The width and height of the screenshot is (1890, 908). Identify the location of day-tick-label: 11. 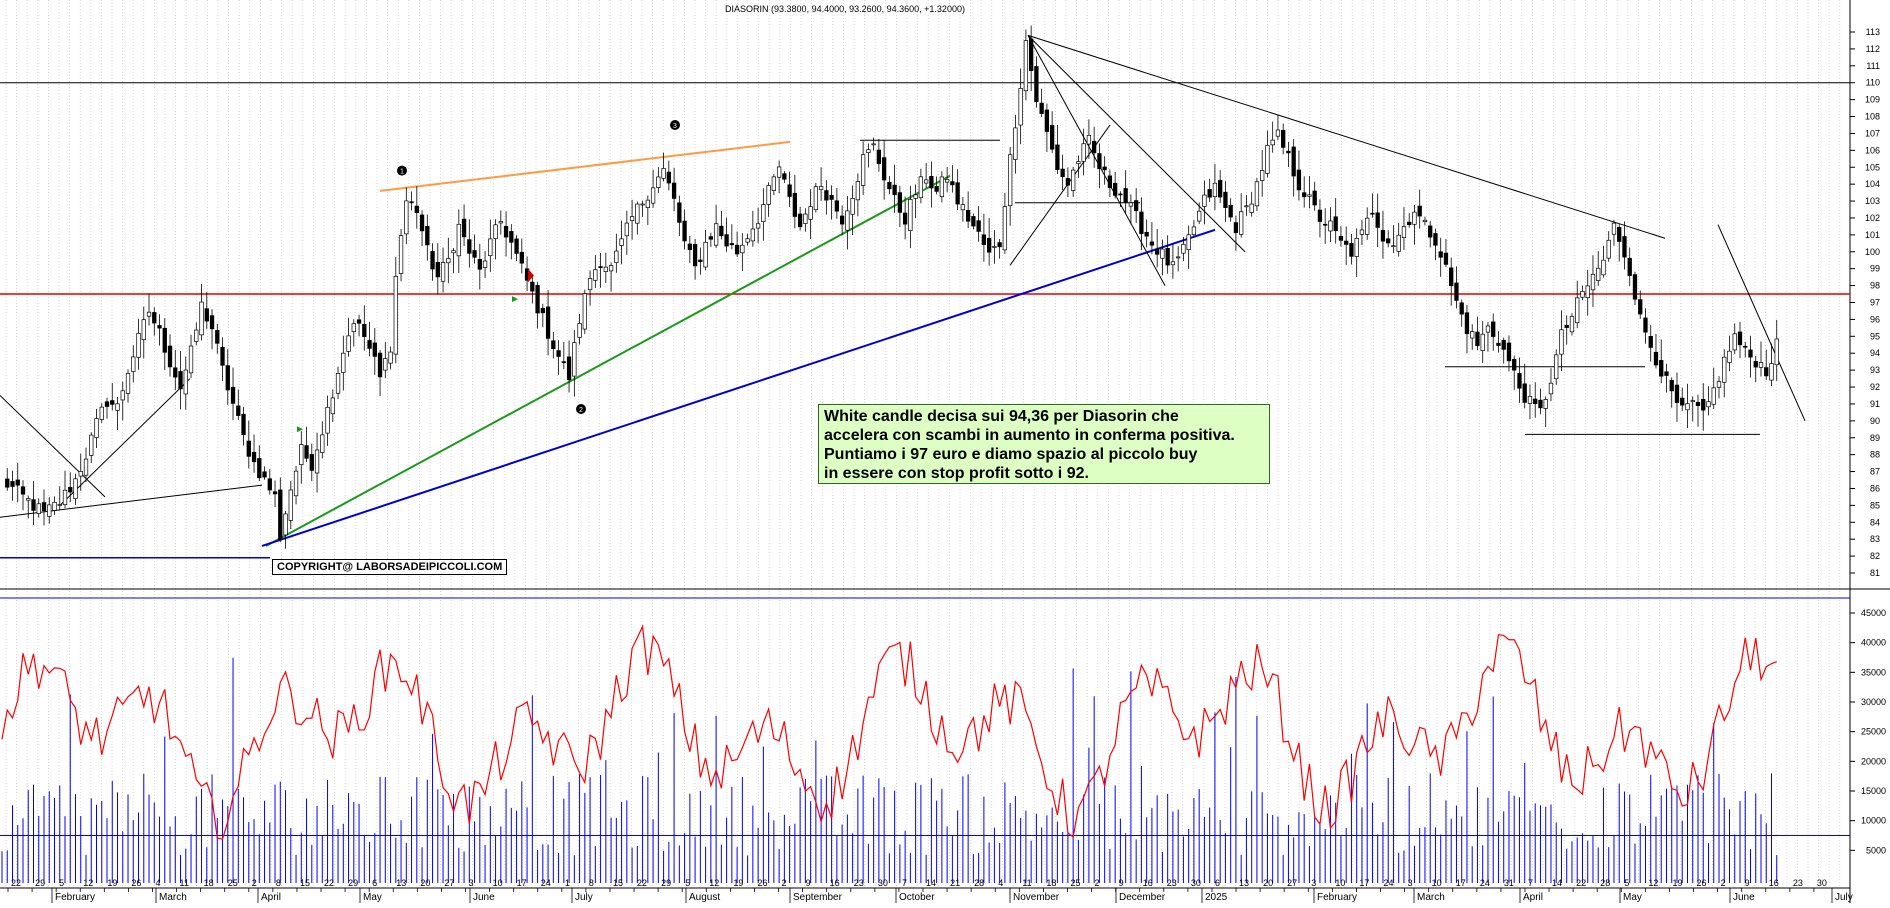
(184, 883).